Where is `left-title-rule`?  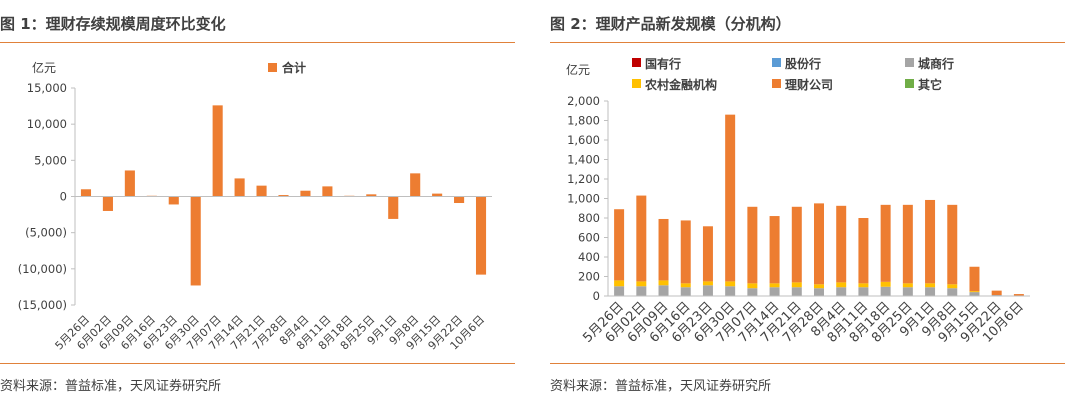 left-title-rule is located at coordinates (257, 42).